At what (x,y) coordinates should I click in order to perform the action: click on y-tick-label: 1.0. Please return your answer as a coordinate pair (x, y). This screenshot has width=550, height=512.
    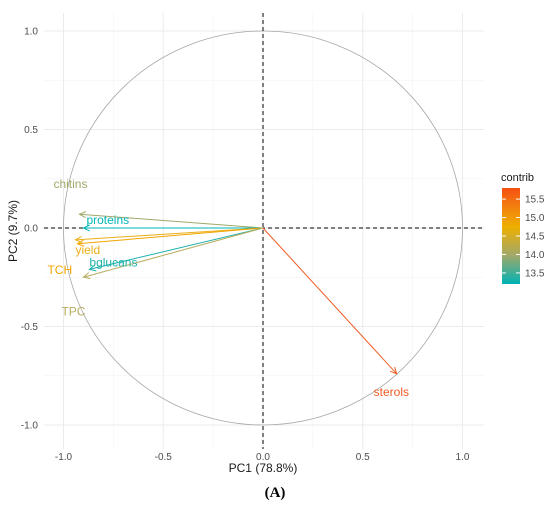
    Looking at the image, I should click on (31, 32).